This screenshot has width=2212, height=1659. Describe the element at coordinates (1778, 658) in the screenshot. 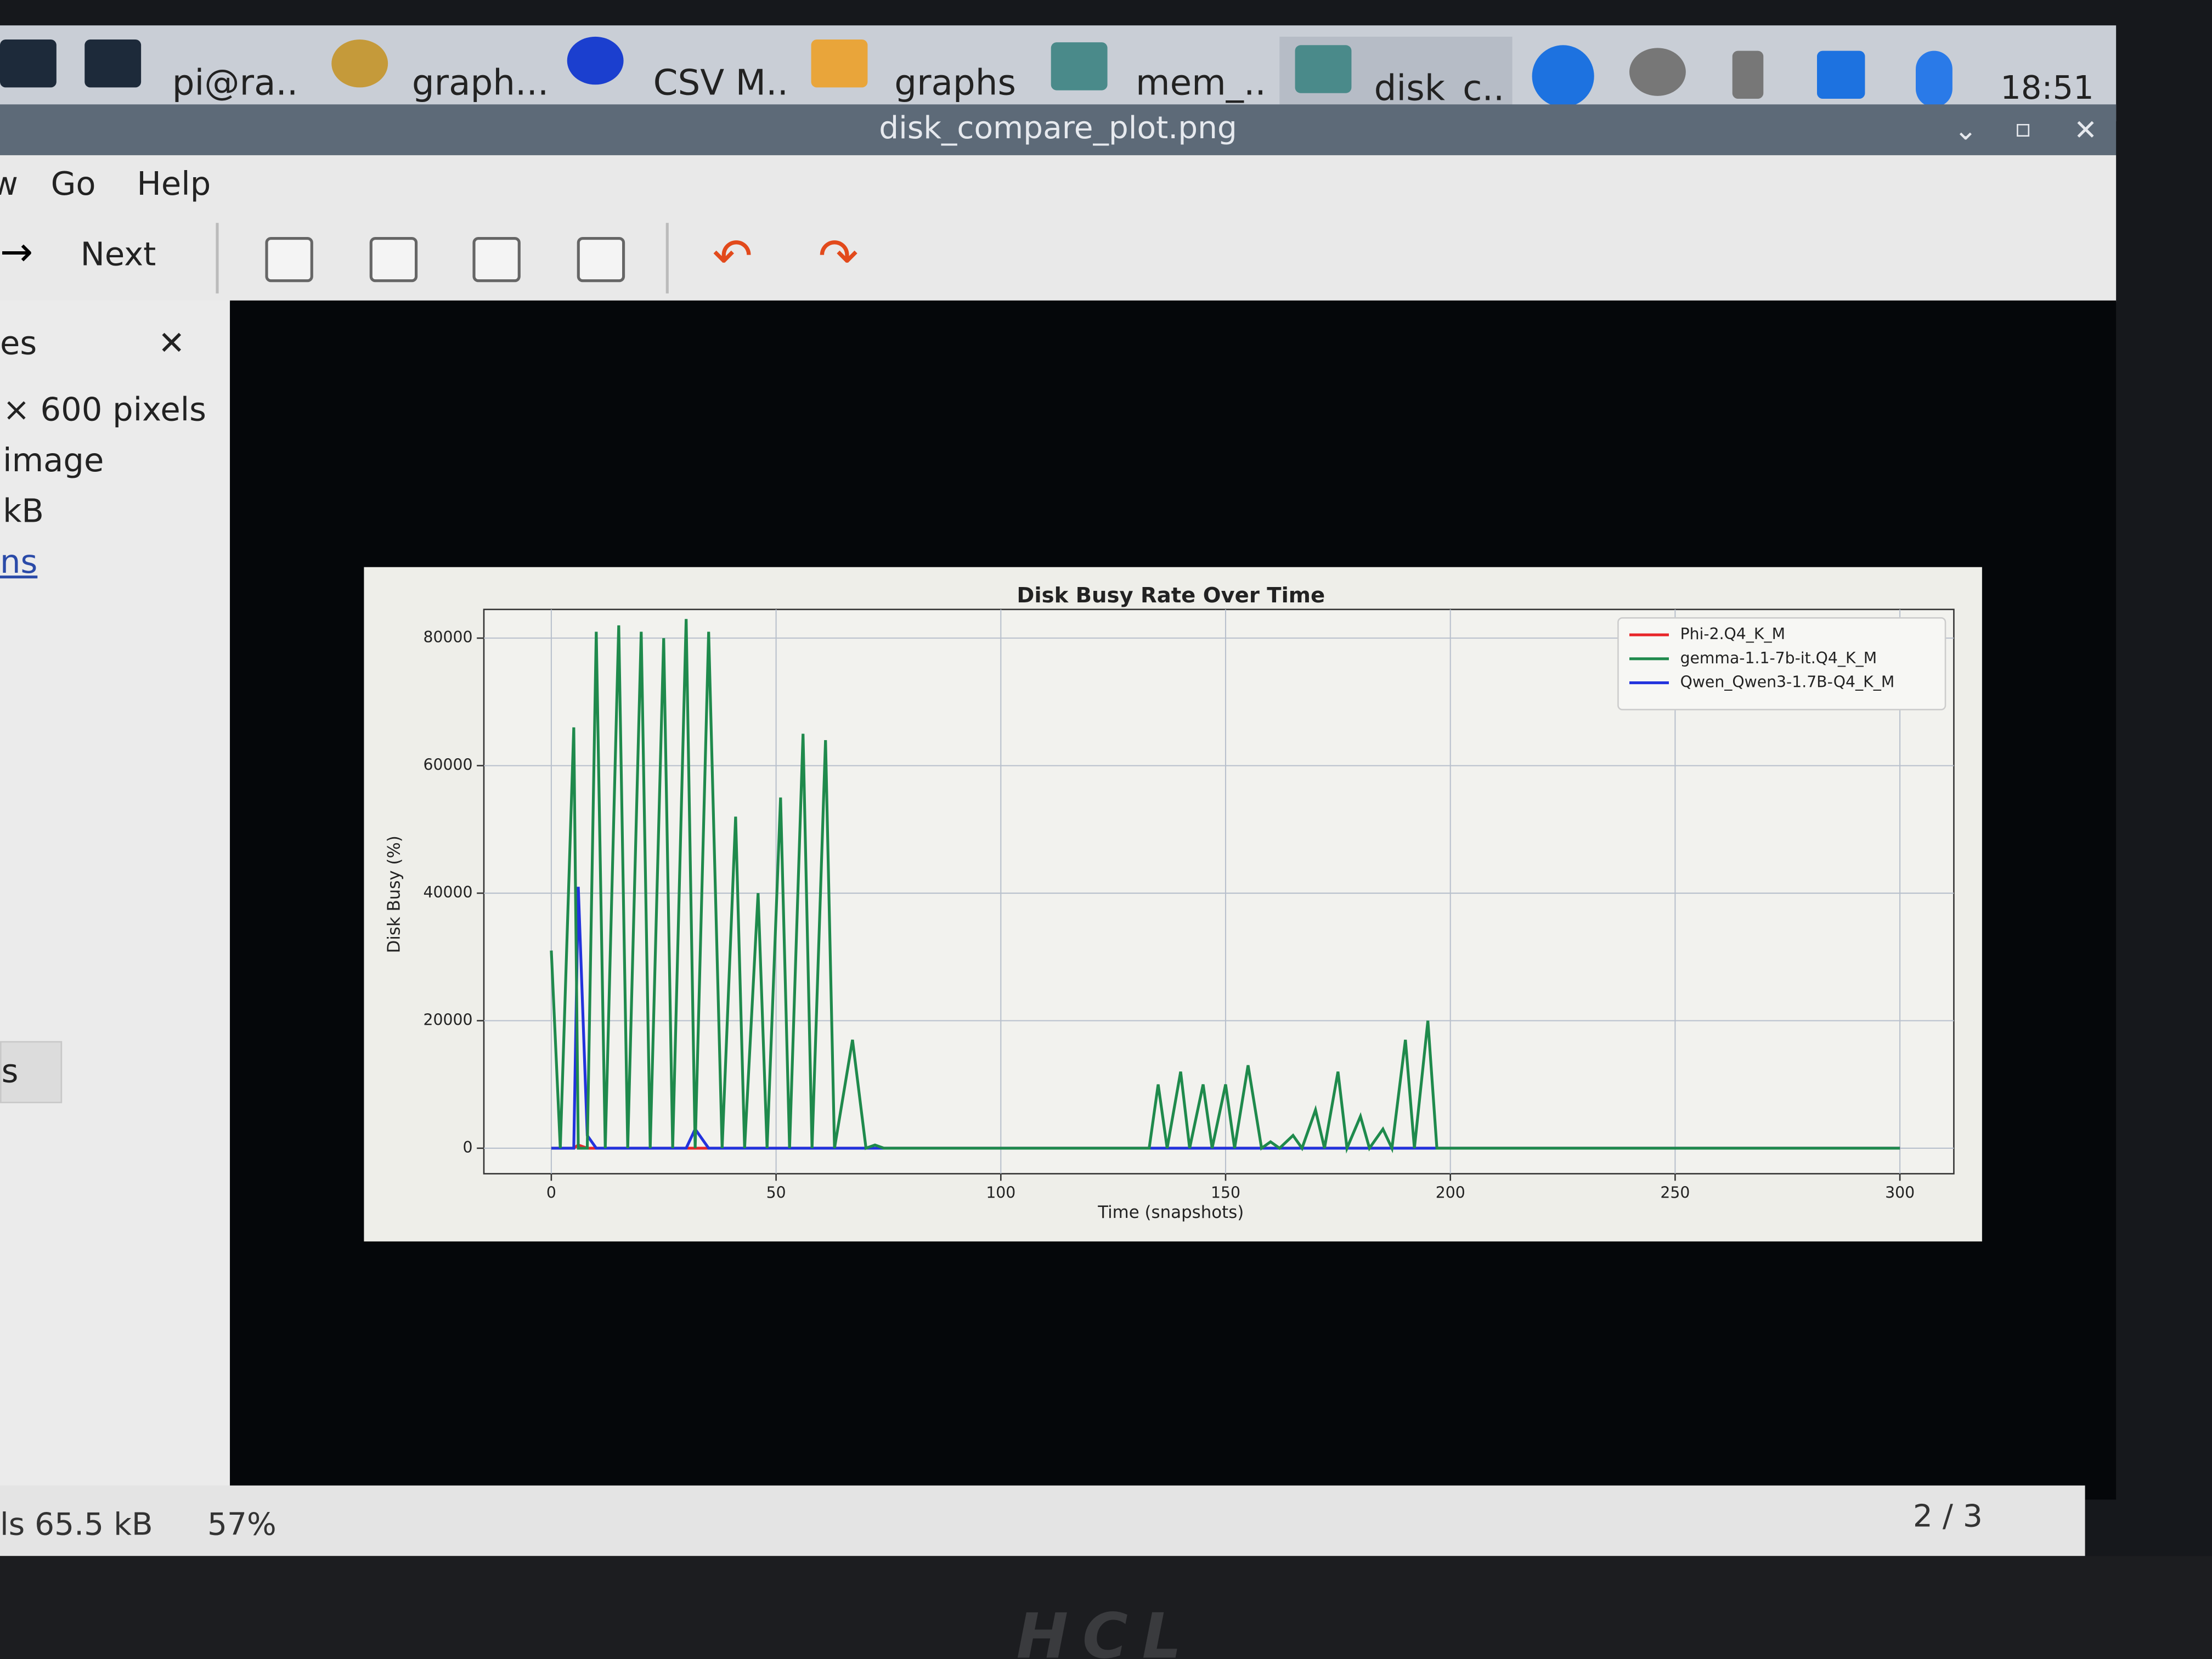

I see `legend-label: gemma-1.1-7b-it.Q4_K_M` at that location.